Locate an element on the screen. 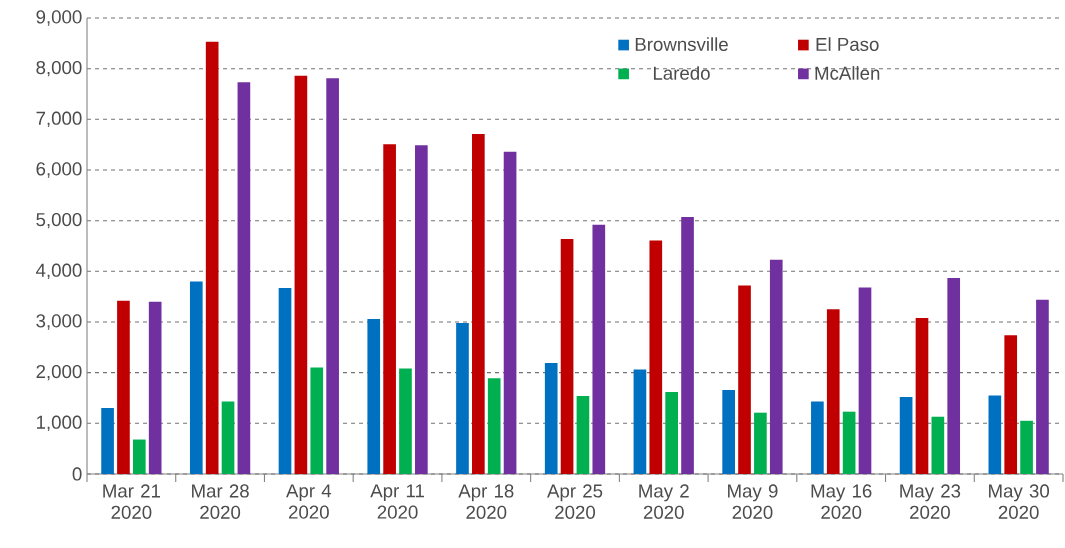  y-tick-label: 8,000 is located at coordinates (59, 68).